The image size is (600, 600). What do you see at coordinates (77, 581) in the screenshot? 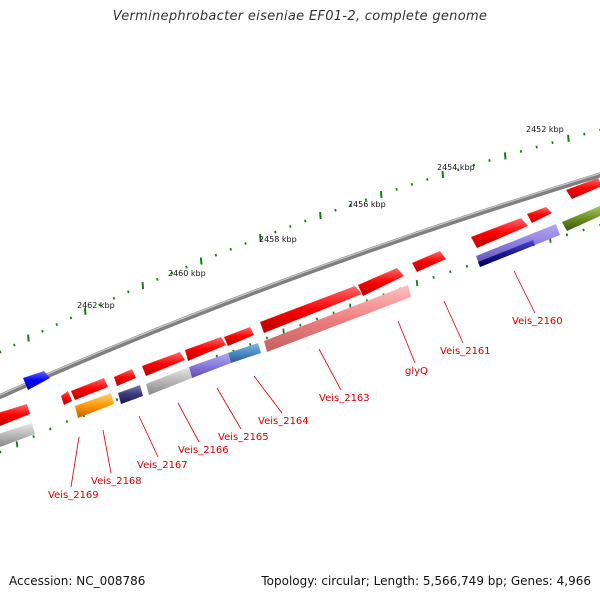
I see `accession-text: Accession: NC_008786` at bounding box center [77, 581].